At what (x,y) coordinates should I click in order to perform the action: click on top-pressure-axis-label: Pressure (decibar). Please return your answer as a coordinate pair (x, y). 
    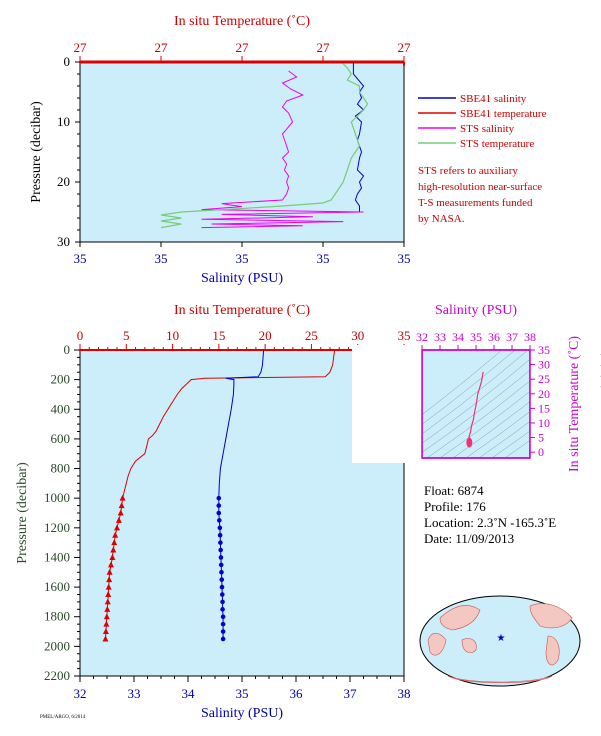
    Looking at the image, I should click on (36, 152).